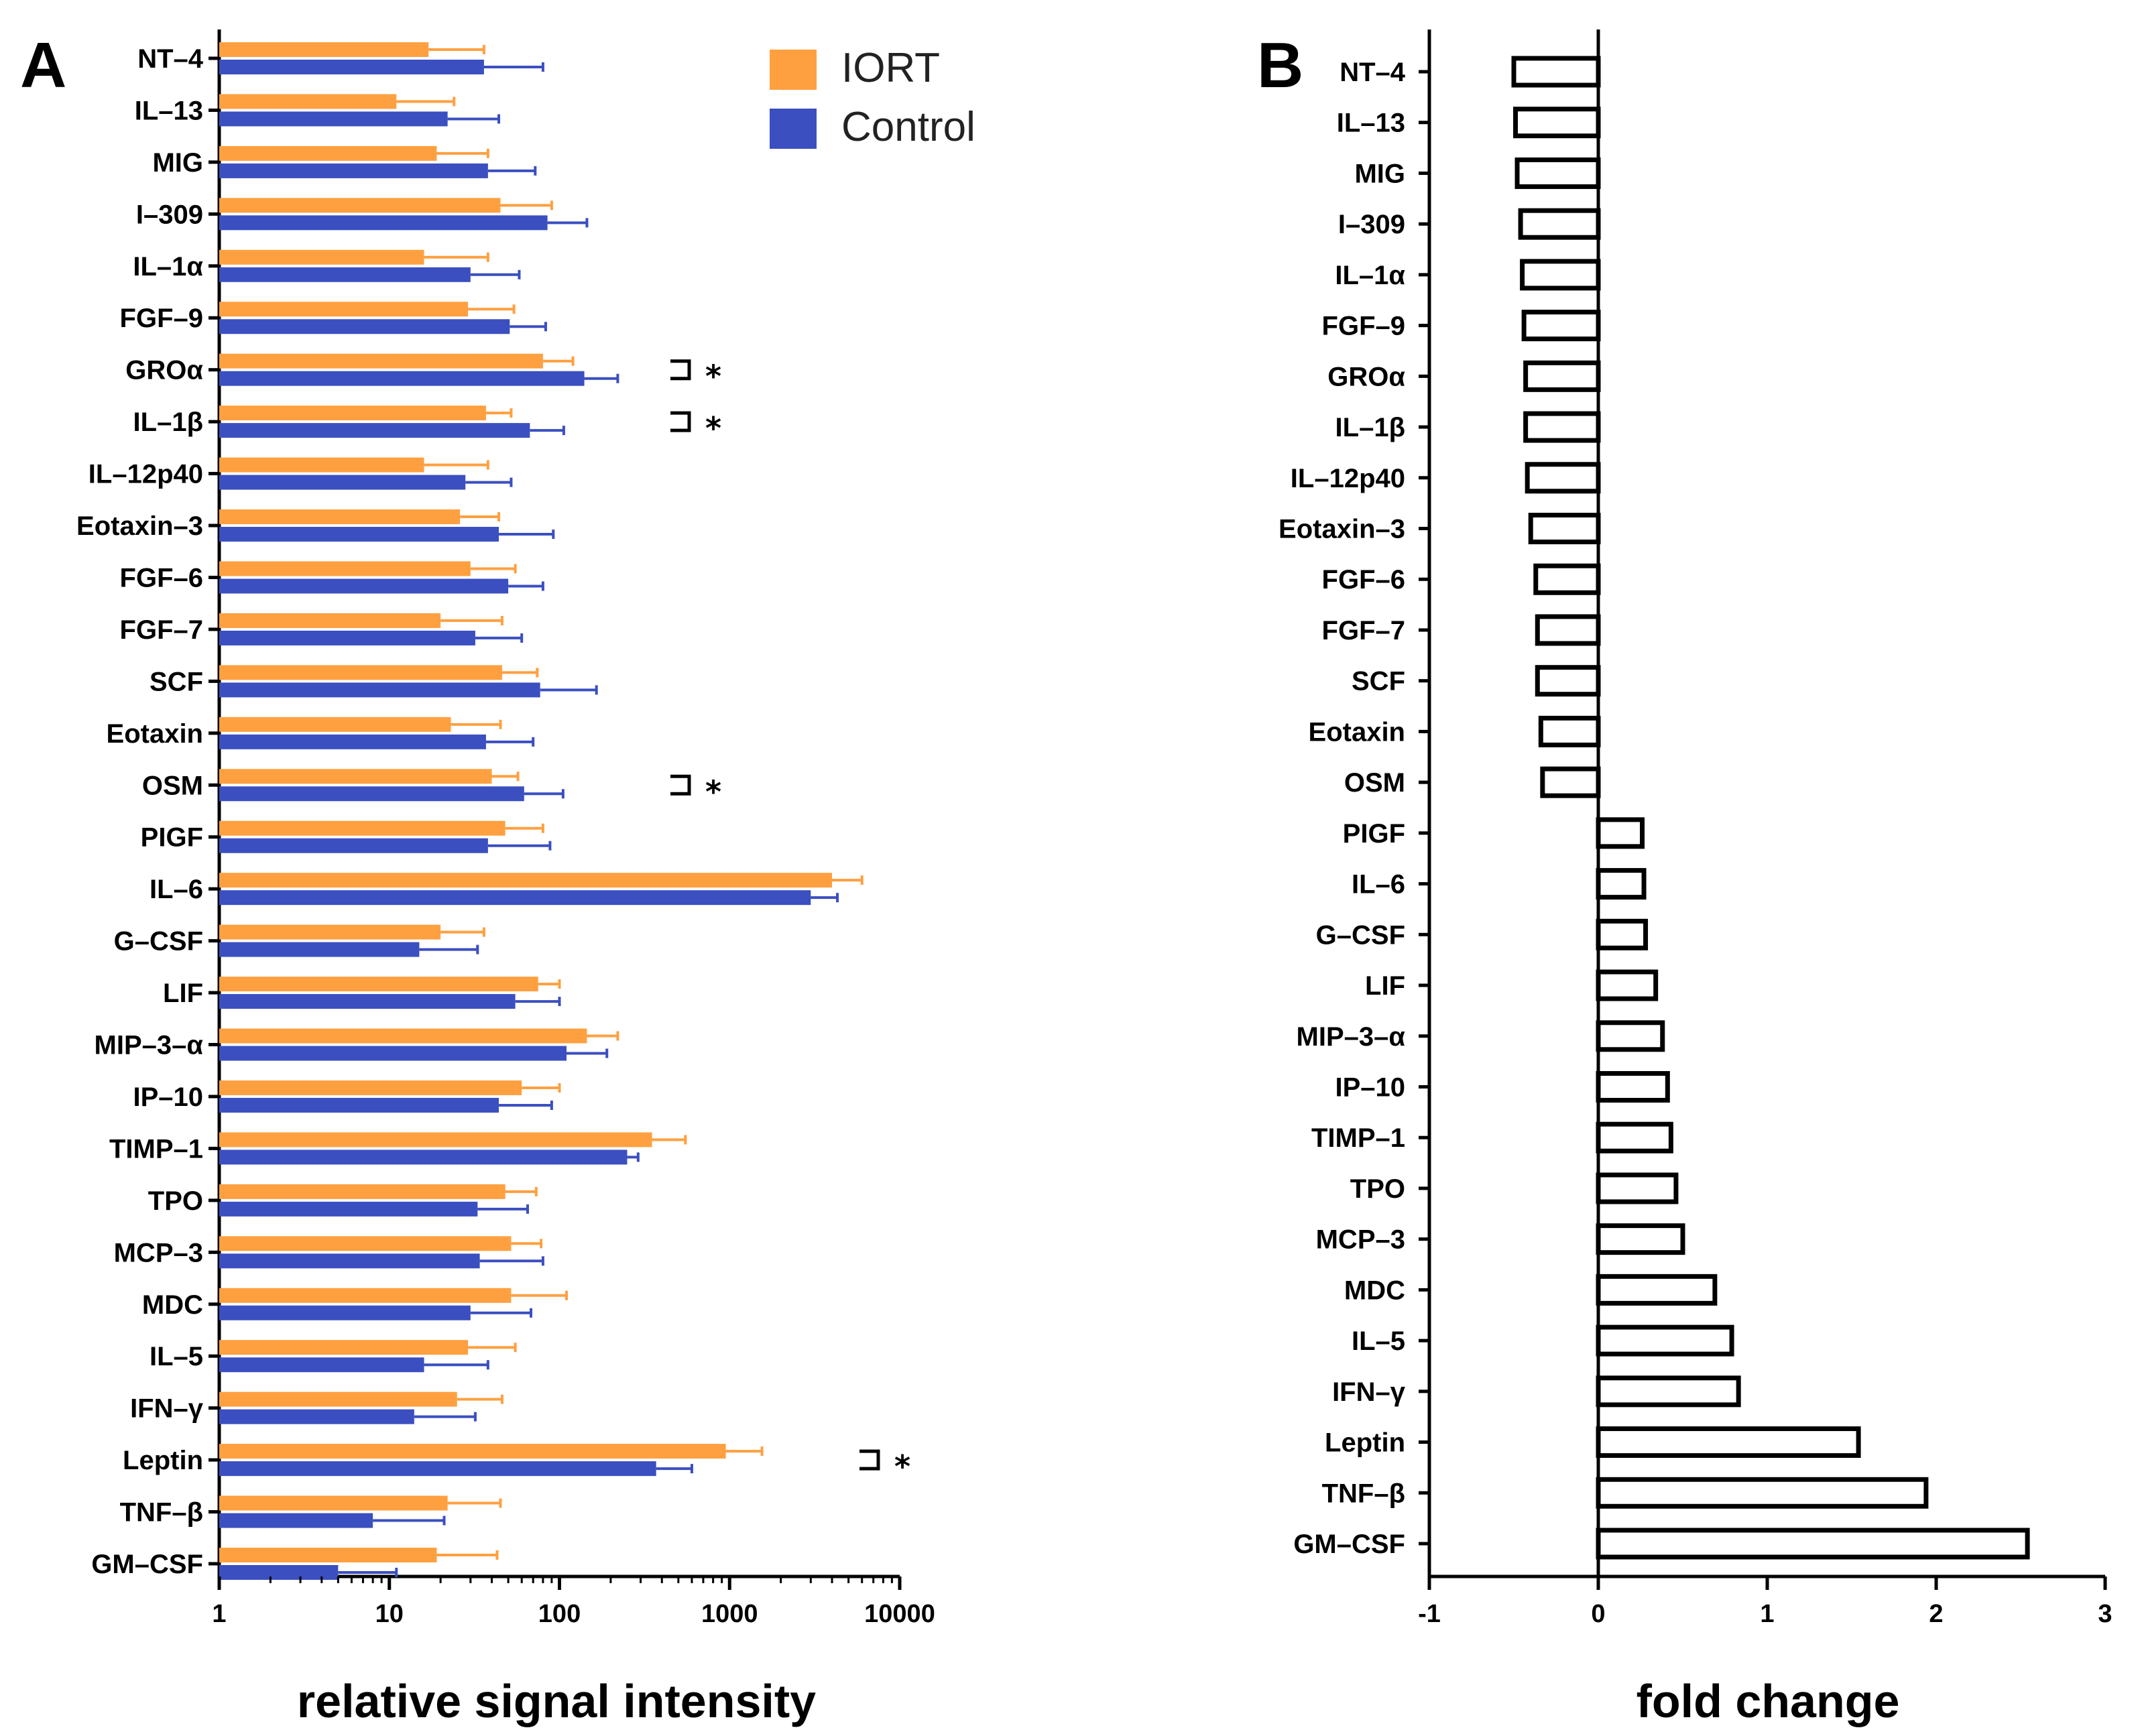 This screenshot has width=2140, height=1736. Describe the element at coordinates (1363, 1493) in the screenshot. I see `panel-b-category-label: TNF–β` at that location.